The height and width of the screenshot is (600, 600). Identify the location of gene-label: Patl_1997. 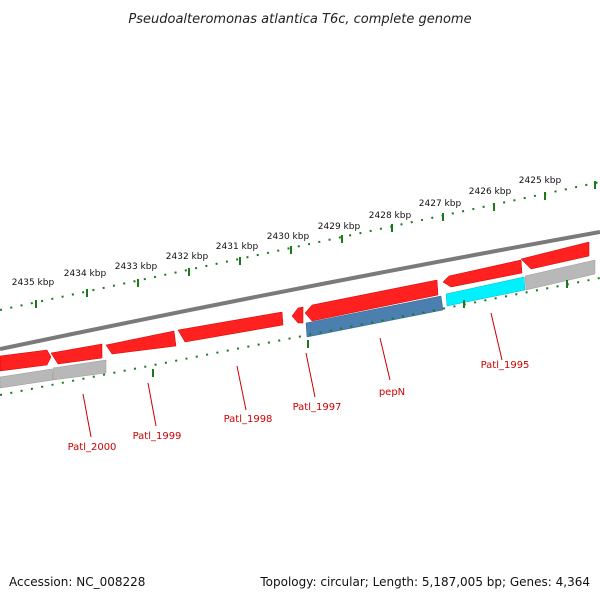
(317, 407).